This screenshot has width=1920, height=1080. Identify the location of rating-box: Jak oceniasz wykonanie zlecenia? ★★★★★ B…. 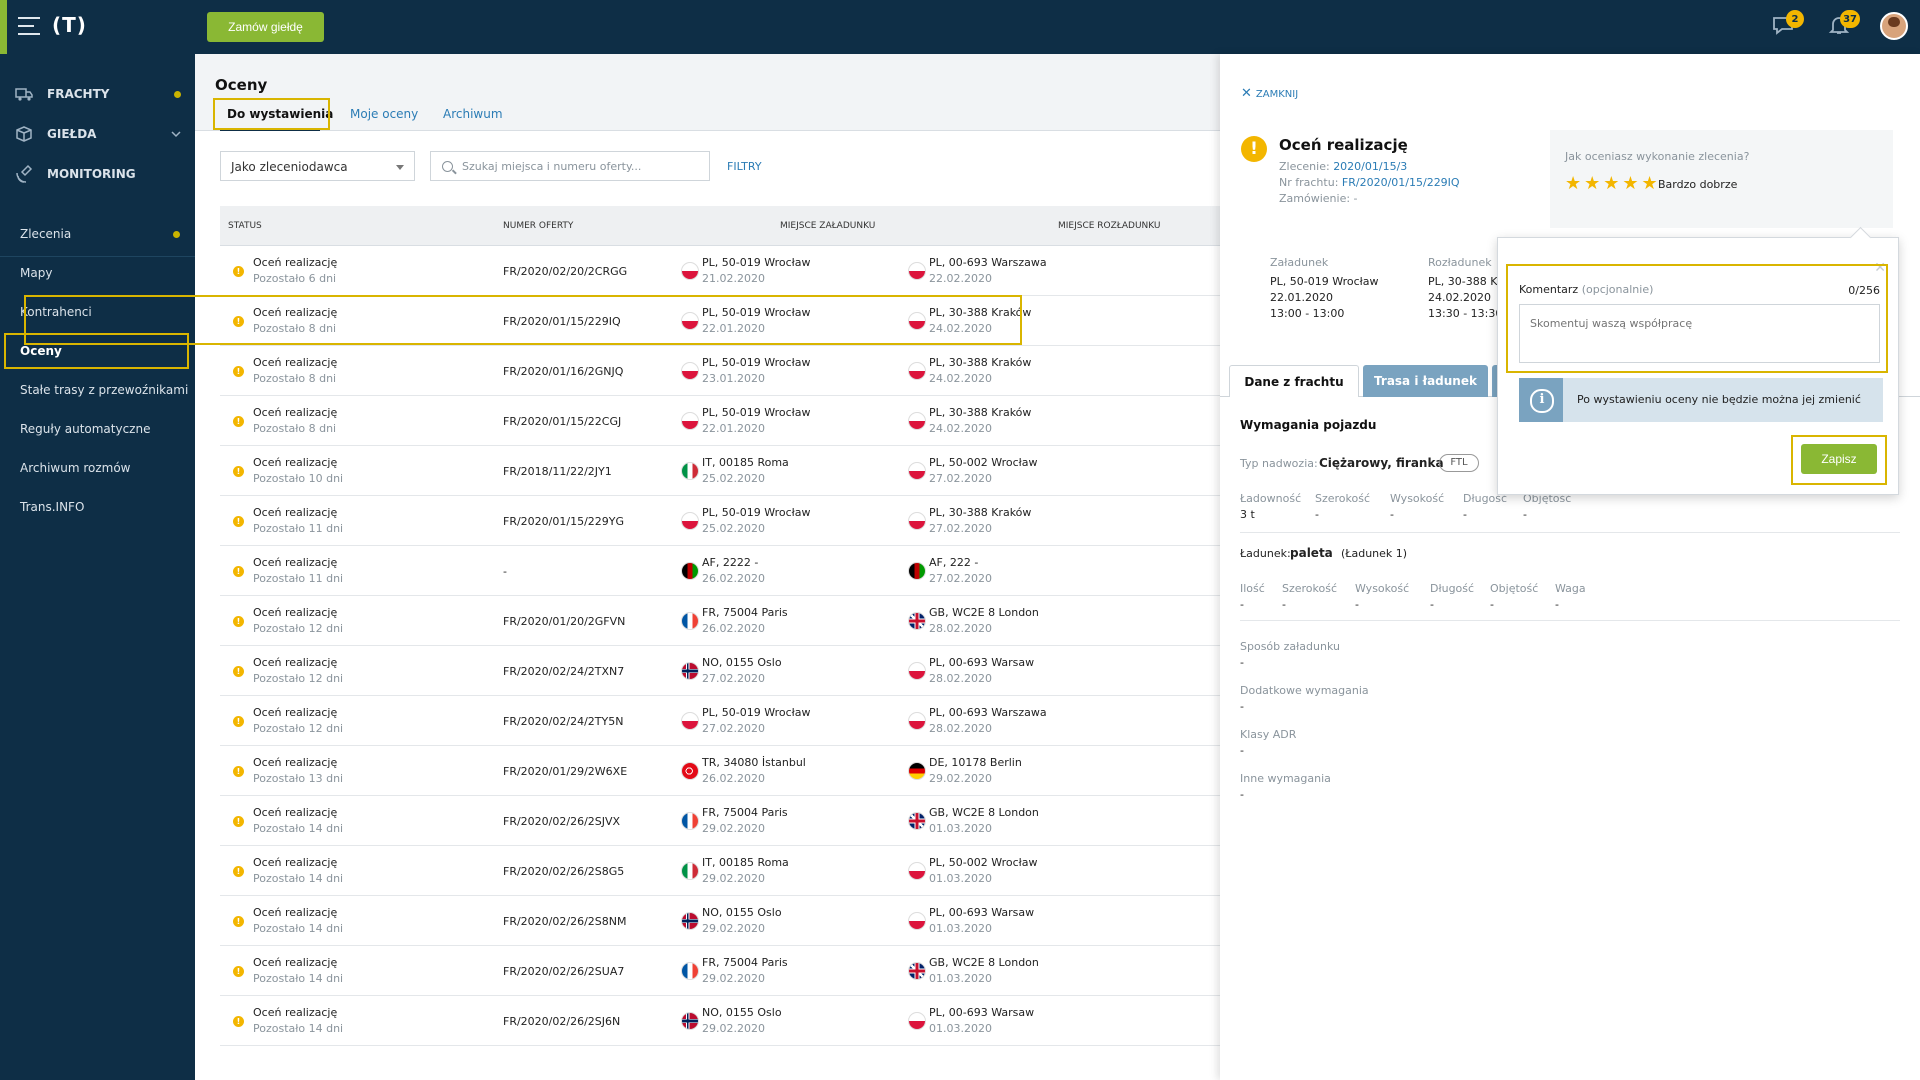
(1721, 179).